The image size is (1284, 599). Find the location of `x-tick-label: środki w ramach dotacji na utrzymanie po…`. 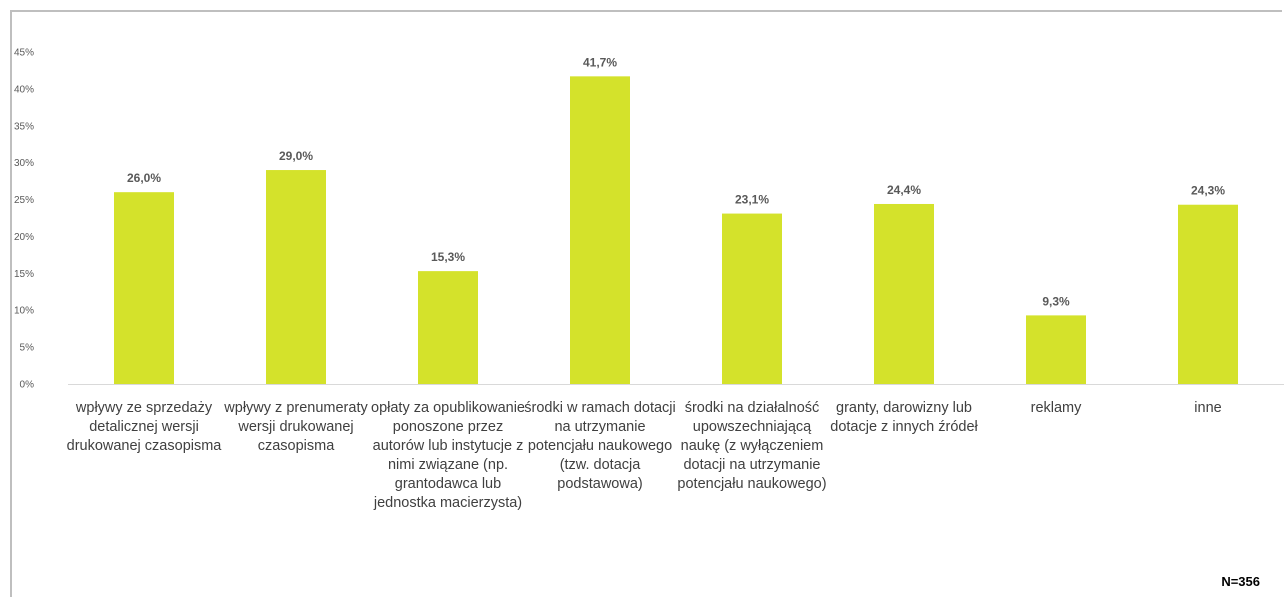

x-tick-label: środki w ramach dotacji na utrzymanie po… is located at coordinates (600, 446).